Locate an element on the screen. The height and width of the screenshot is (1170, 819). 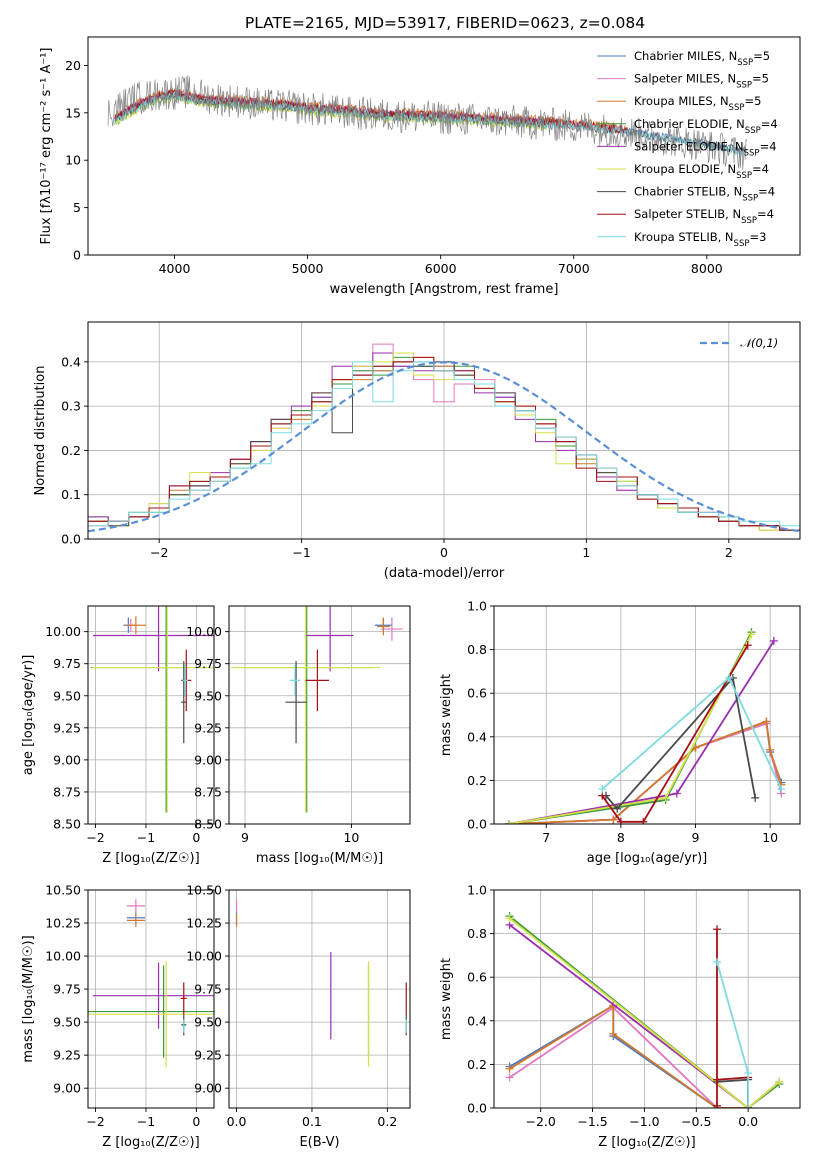
y-tick-label: 0.1 is located at coordinates (71, 494).